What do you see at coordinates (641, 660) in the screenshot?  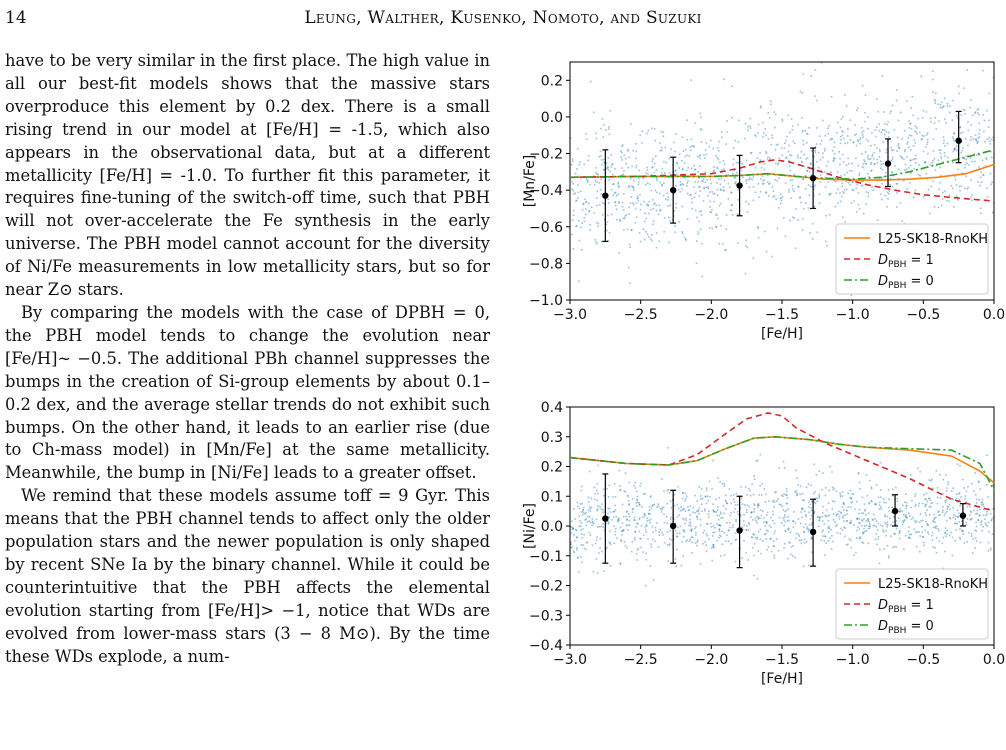 I see `x-tick-label: −2.5` at bounding box center [641, 660].